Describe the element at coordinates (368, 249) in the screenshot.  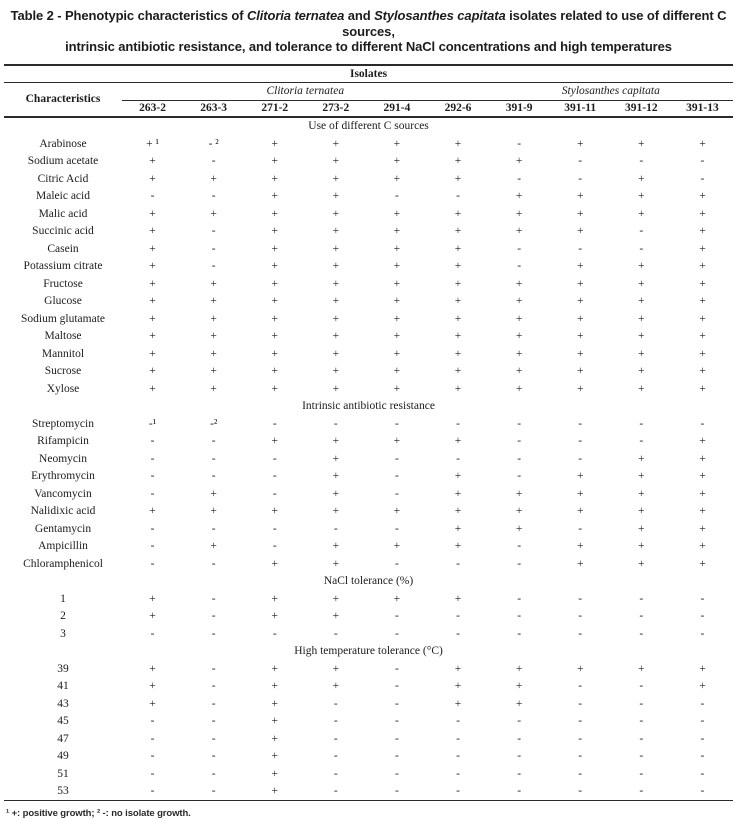
I see `table-row: Casein + - + + + + - - - +` at that location.